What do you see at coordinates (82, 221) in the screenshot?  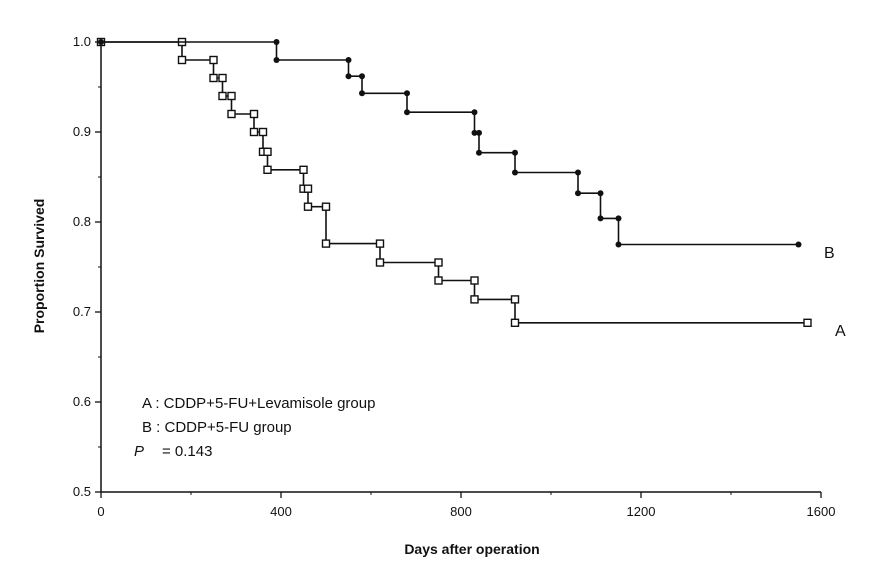 I see `y-tick-label: 0.8` at bounding box center [82, 221].